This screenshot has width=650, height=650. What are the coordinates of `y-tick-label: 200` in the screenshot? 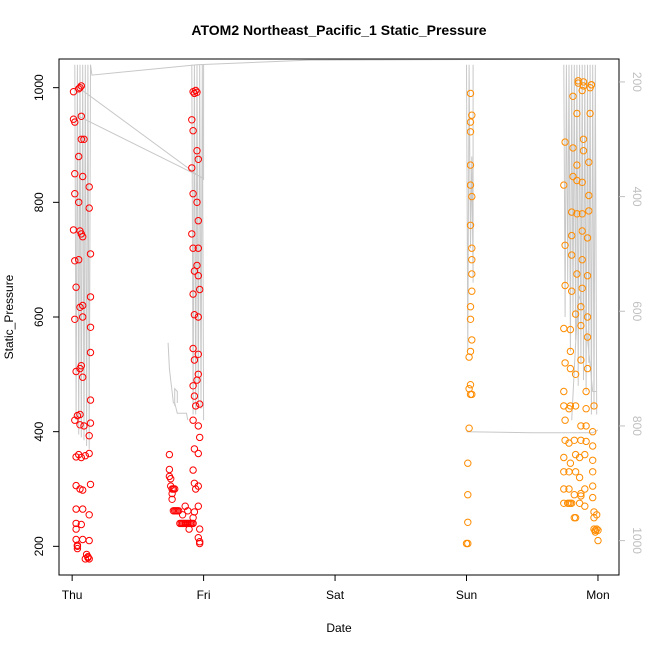 It's located at (39, 546).